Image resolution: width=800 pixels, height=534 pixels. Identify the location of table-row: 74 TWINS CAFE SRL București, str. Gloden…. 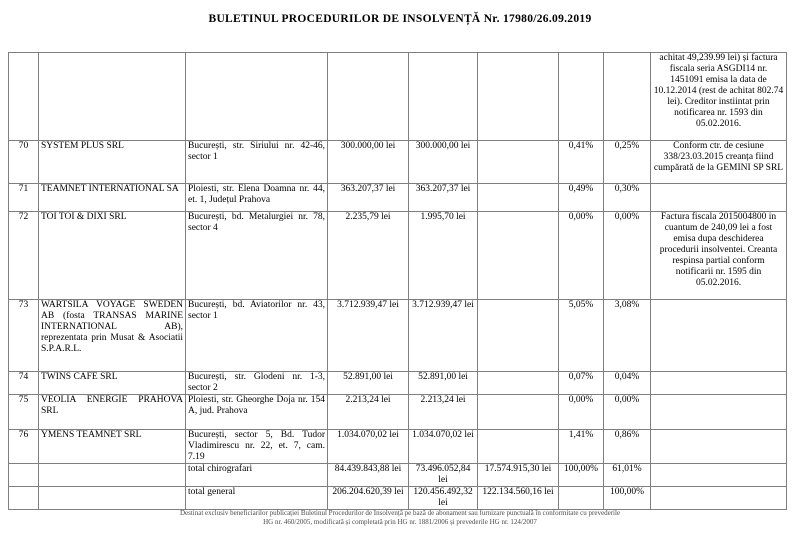
(397, 383).